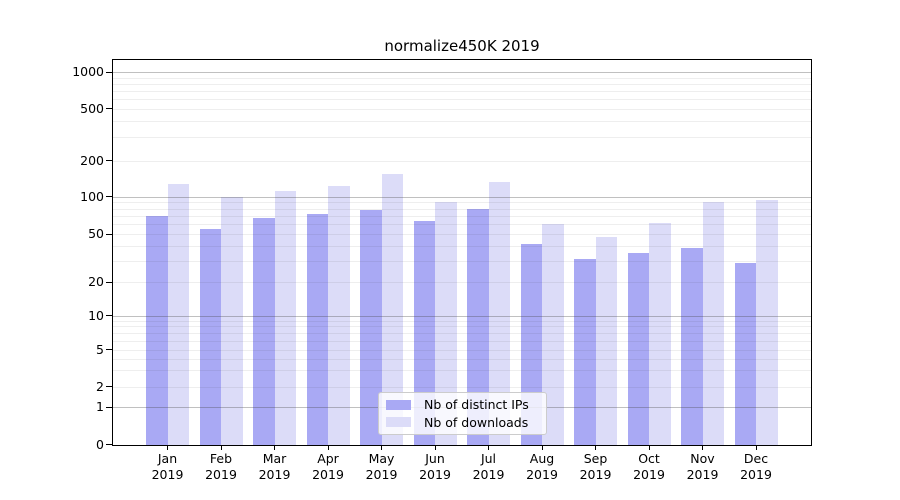 Image resolution: width=900 pixels, height=500 pixels. I want to click on bar-downloads-apr, so click(339, 315).